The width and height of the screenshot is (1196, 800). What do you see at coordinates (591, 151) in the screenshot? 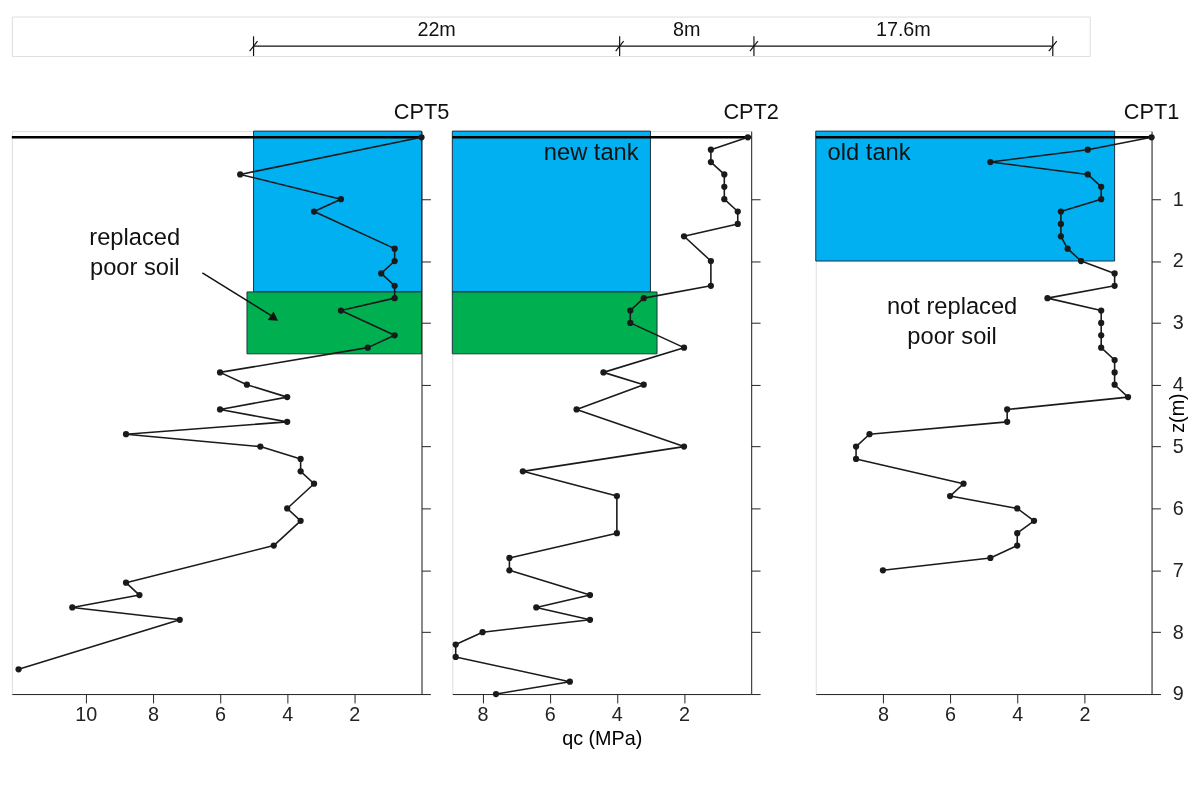
I see `band-label: new tank` at bounding box center [591, 151].